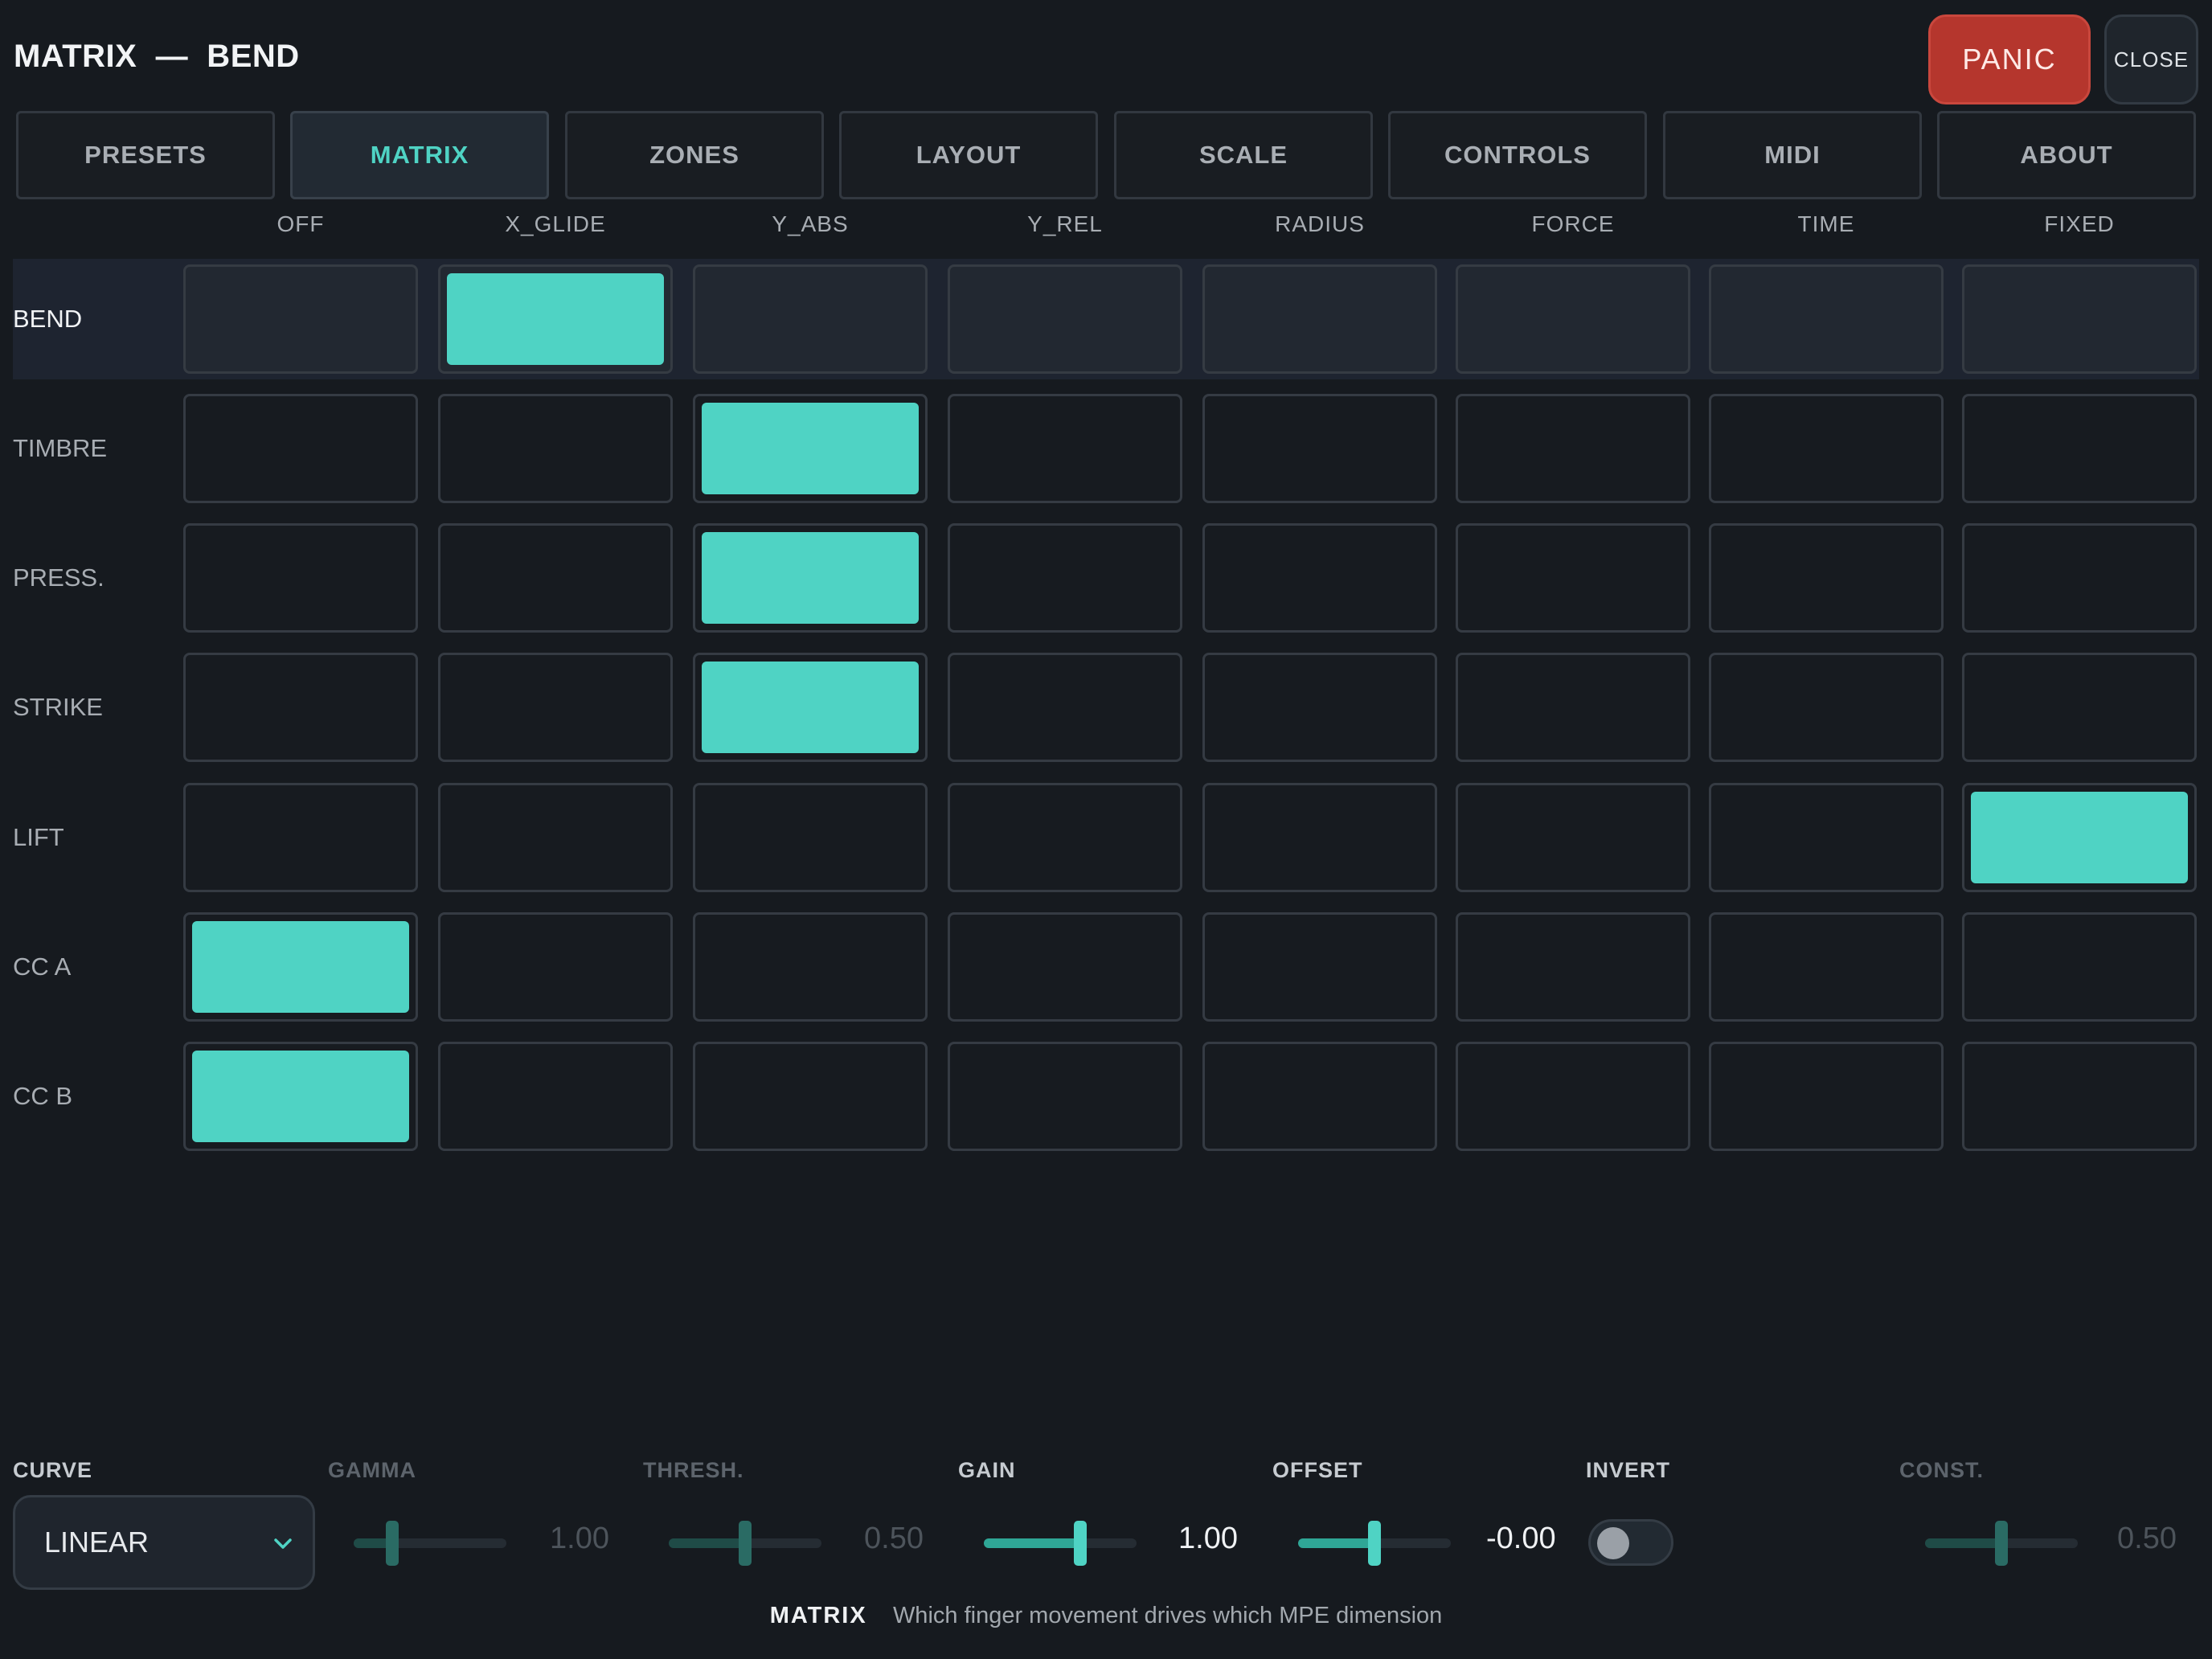 The image size is (2212, 1659). I want to click on invert-toggle-knob, so click(1613, 1543).